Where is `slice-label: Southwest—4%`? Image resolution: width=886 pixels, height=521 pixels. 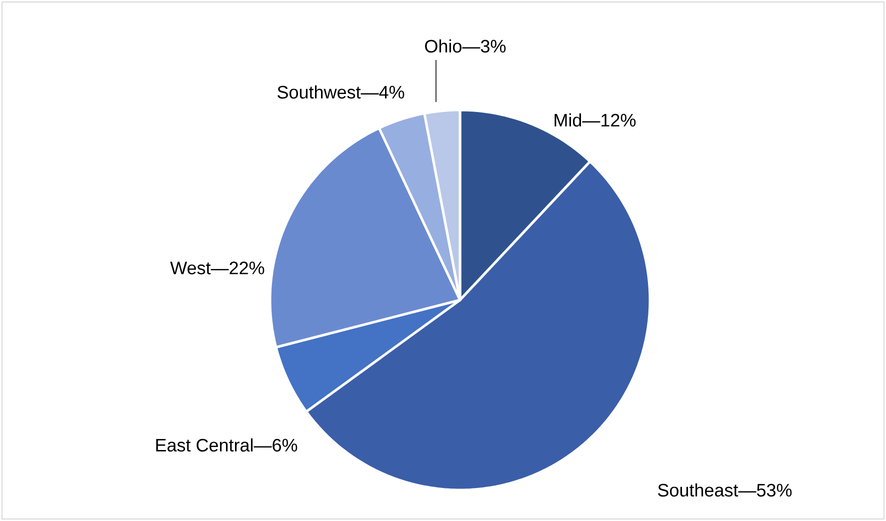
slice-label: Southwest—4% is located at coordinates (341, 92).